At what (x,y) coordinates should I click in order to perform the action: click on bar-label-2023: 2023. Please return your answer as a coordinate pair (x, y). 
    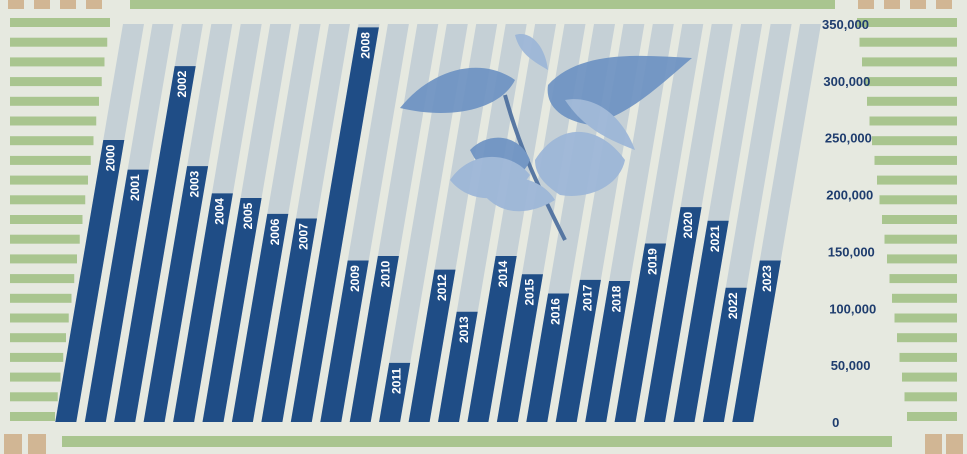
    Looking at the image, I should click on (767, 278).